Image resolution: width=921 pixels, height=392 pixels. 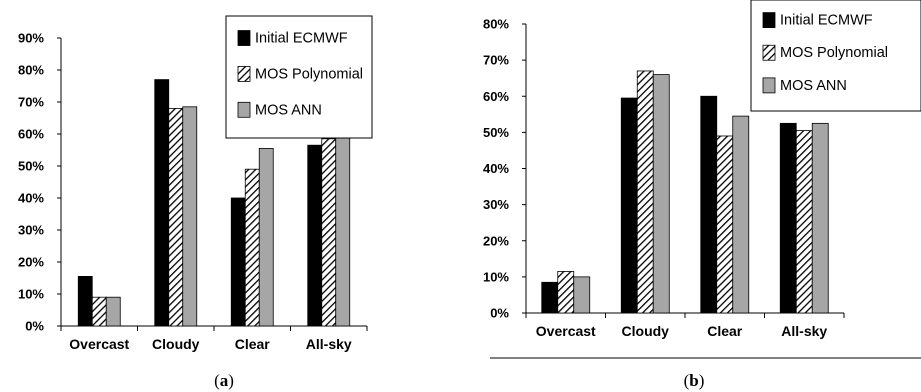 I want to click on caption-letter: b, so click(x=693, y=380).